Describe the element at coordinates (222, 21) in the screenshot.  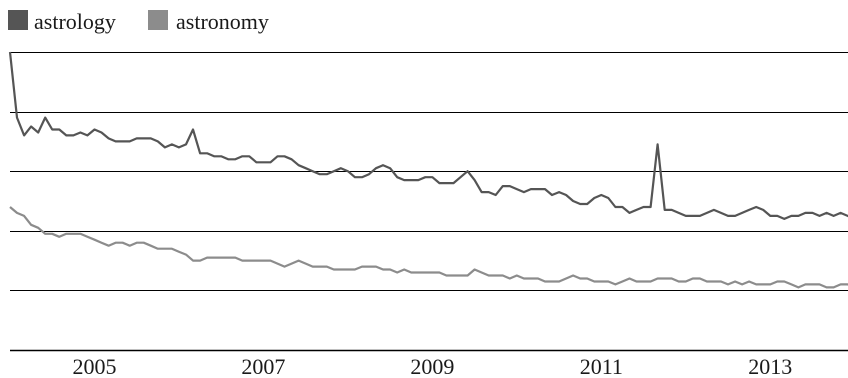
I see `legend-label-astronomy: astronomy` at that location.